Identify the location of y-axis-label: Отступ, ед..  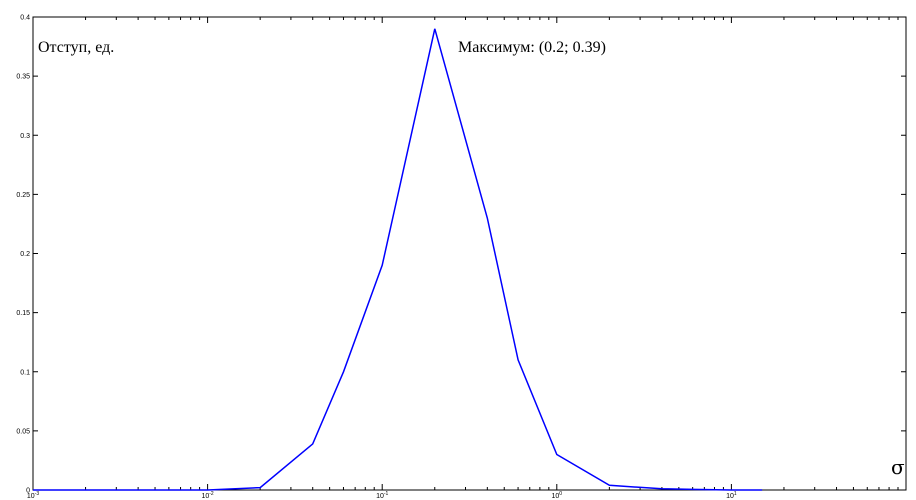
(76, 47).